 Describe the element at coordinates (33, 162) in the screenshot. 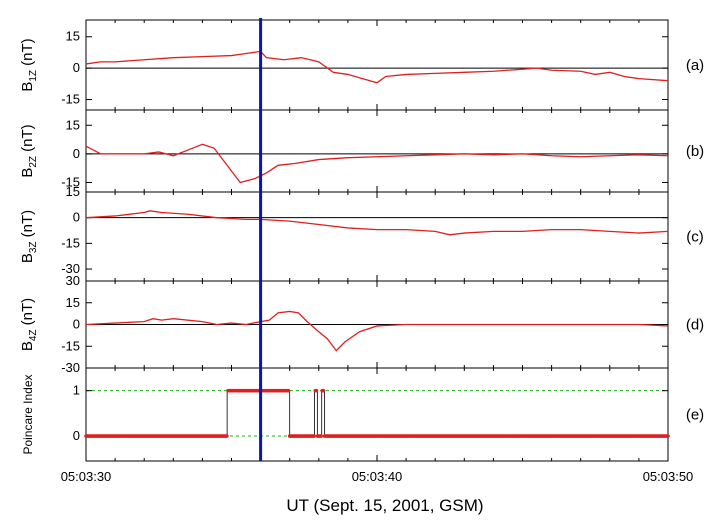

I see `y-label-sub: 2Z` at that location.